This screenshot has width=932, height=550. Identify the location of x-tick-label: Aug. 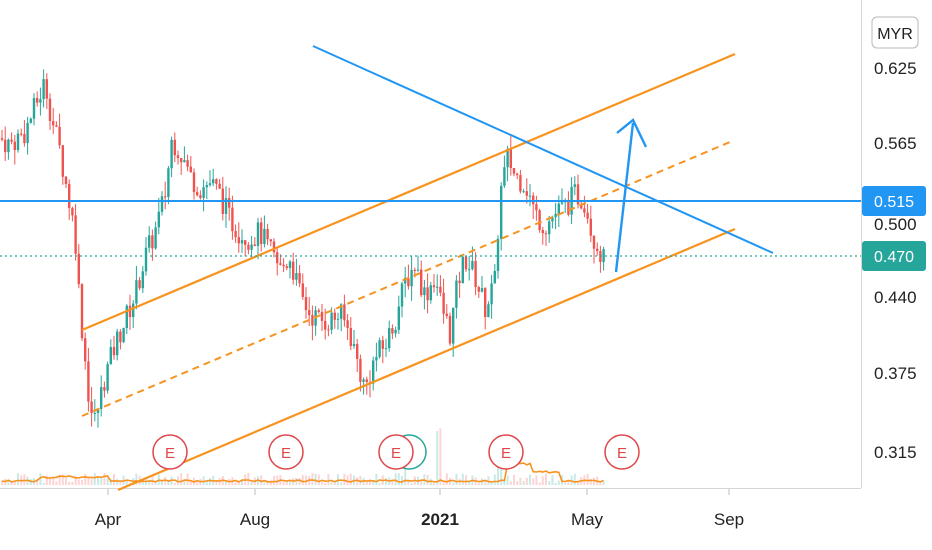
(255, 519).